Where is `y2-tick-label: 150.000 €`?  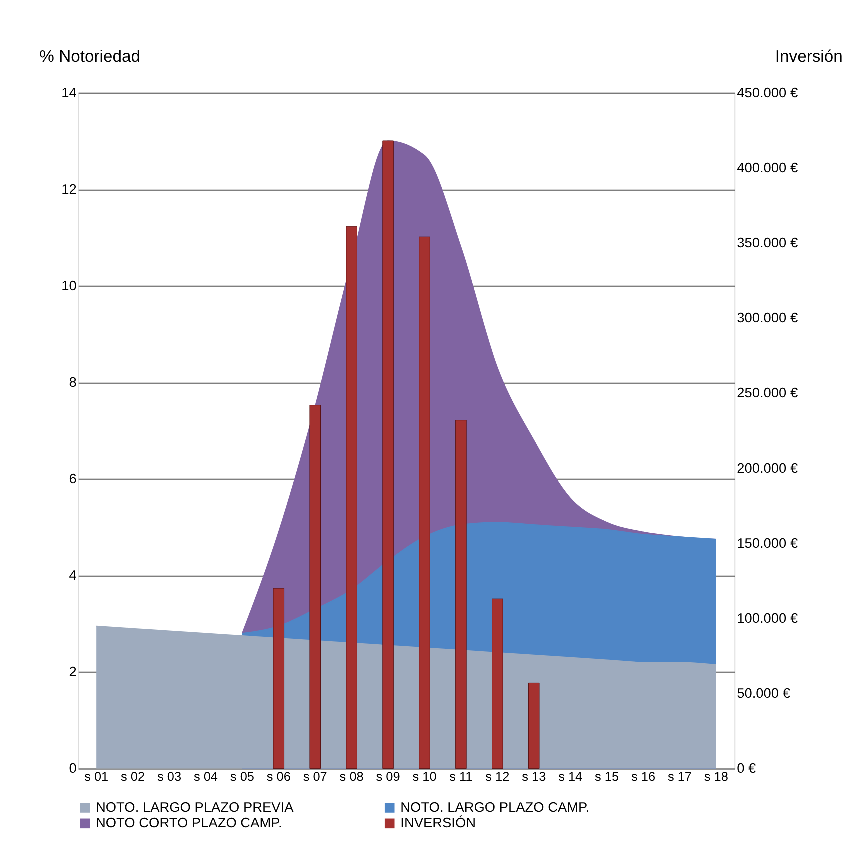 y2-tick-label: 150.000 € is located at coordinates (767, 543).